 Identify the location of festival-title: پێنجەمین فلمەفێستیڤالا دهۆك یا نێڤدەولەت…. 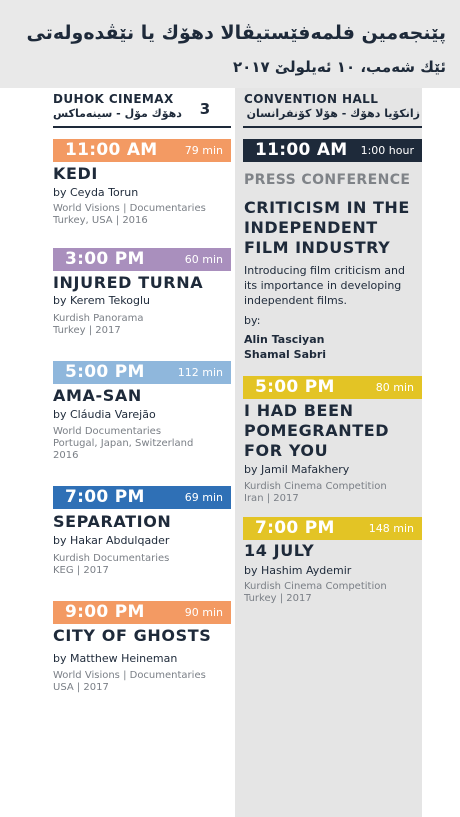
(236, 33).